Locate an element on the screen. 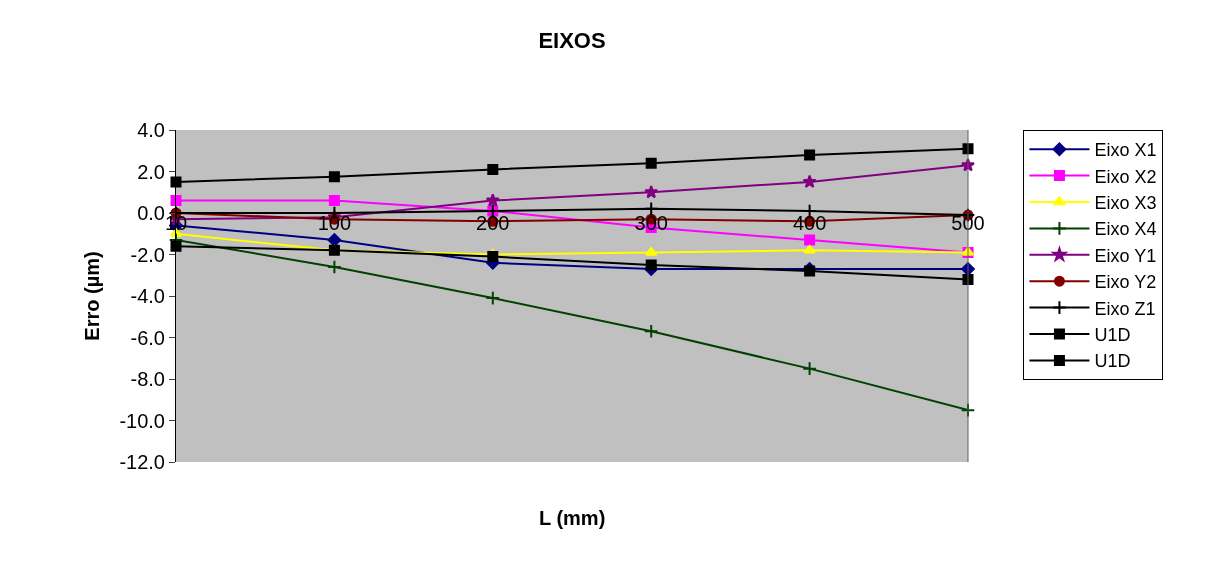 The height and width of the screenshot is (575, 1215). chart-title: EIXOS is located at coordinates (572, 40).